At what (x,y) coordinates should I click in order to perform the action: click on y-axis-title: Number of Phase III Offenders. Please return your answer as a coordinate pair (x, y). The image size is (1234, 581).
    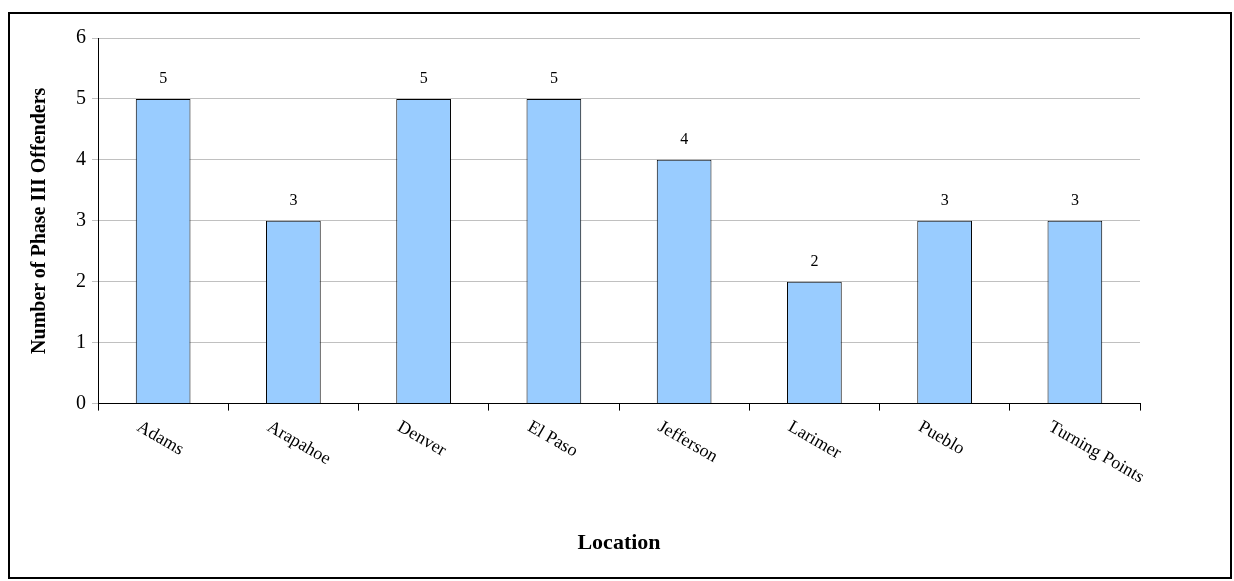
    Looking at the image, I should click on (38, 220).